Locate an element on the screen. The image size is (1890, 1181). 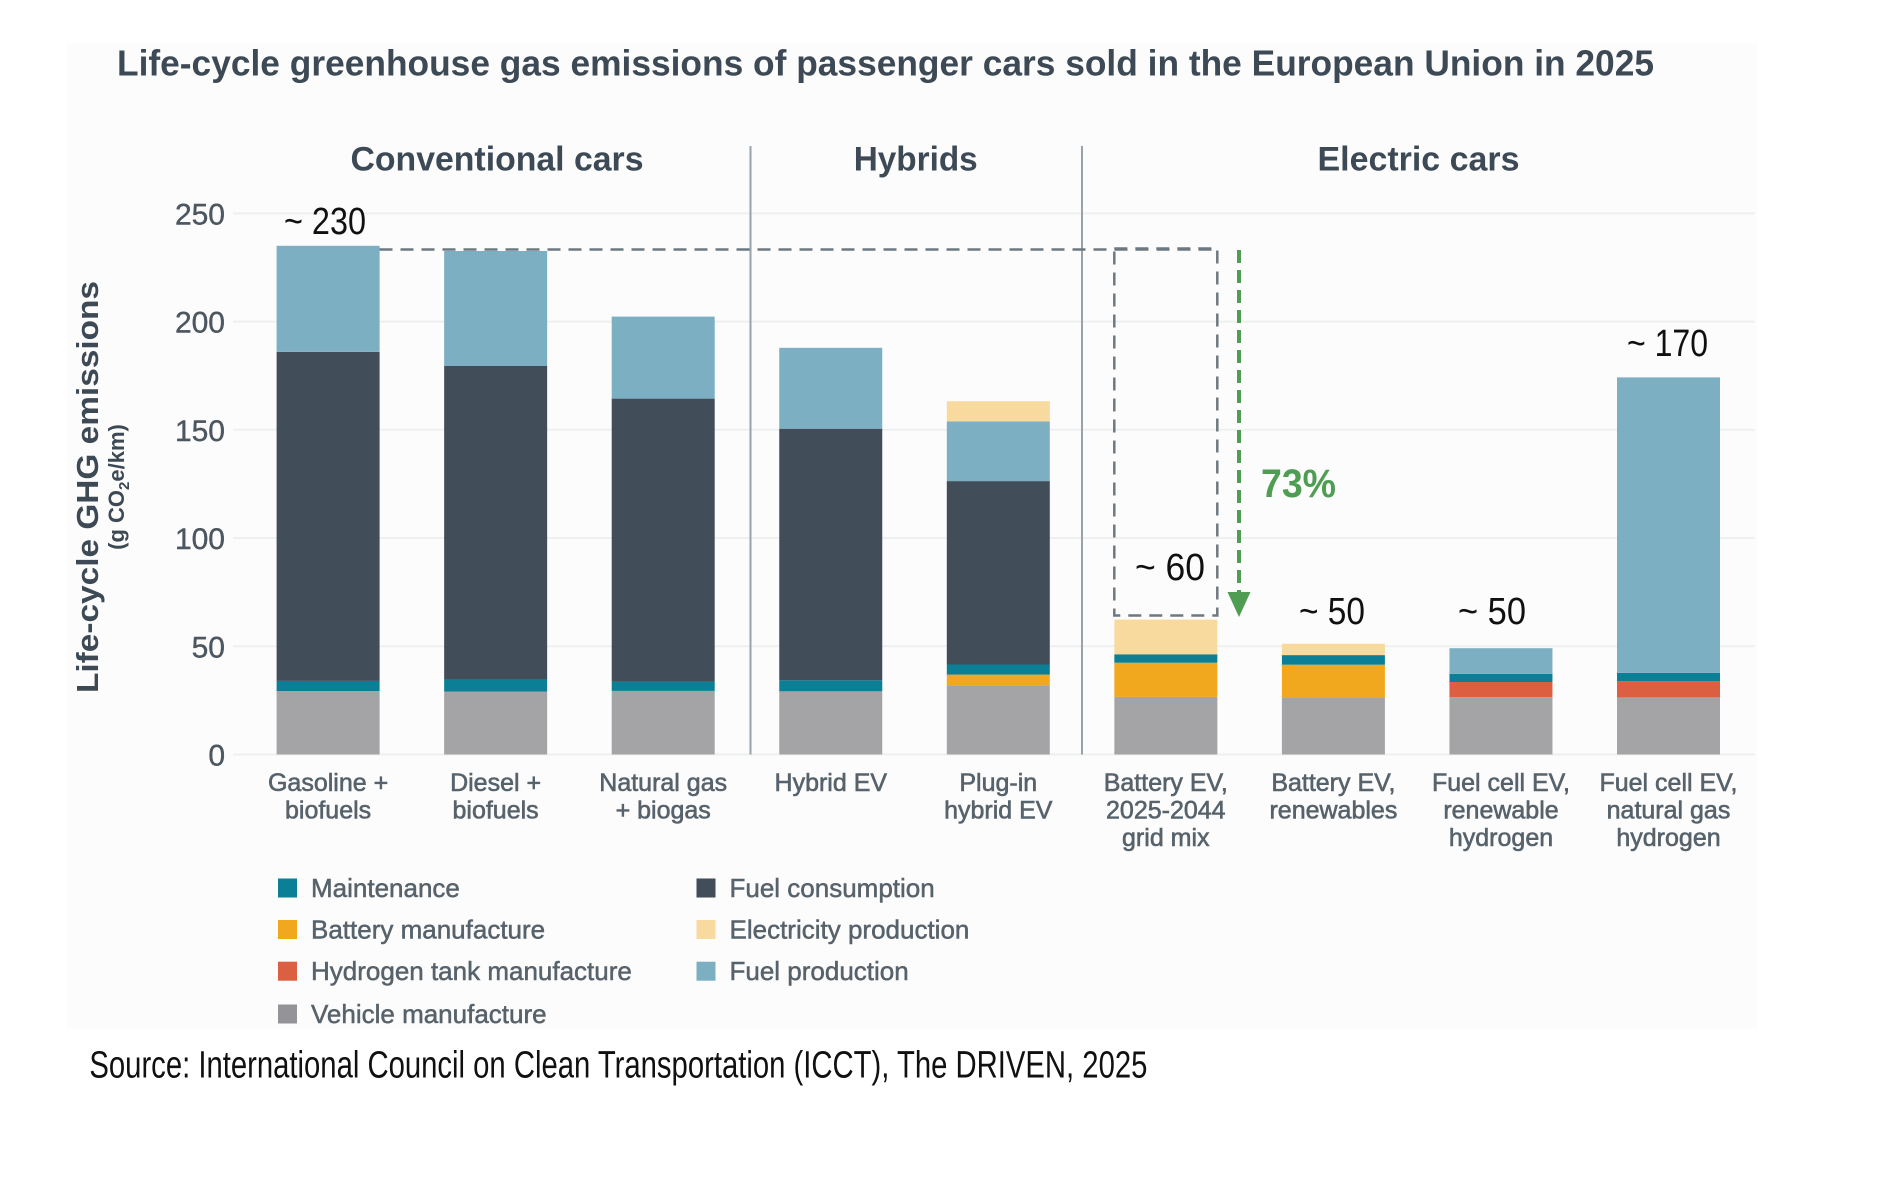
svg-text: Conventional cars is located at coordinates (497, 160).